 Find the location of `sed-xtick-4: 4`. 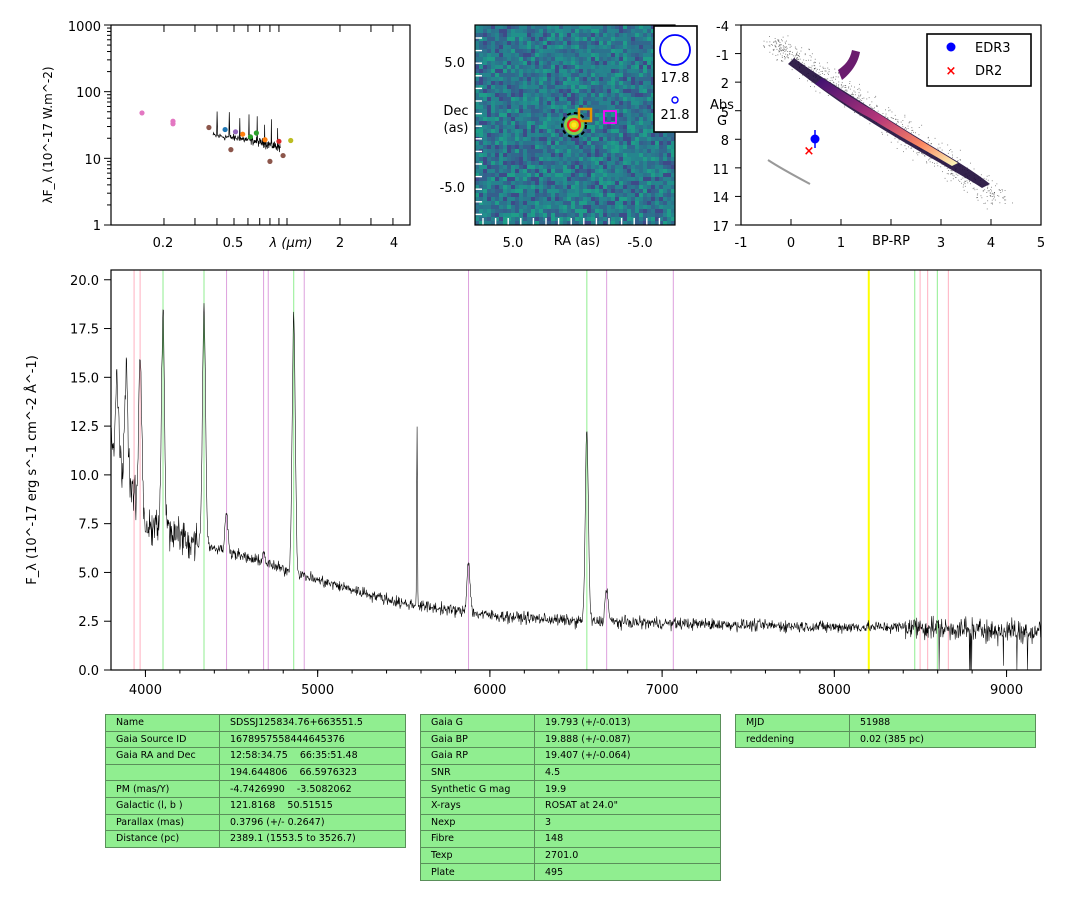

sed-xtick-4: 4 is located at coordinates (394, 243).